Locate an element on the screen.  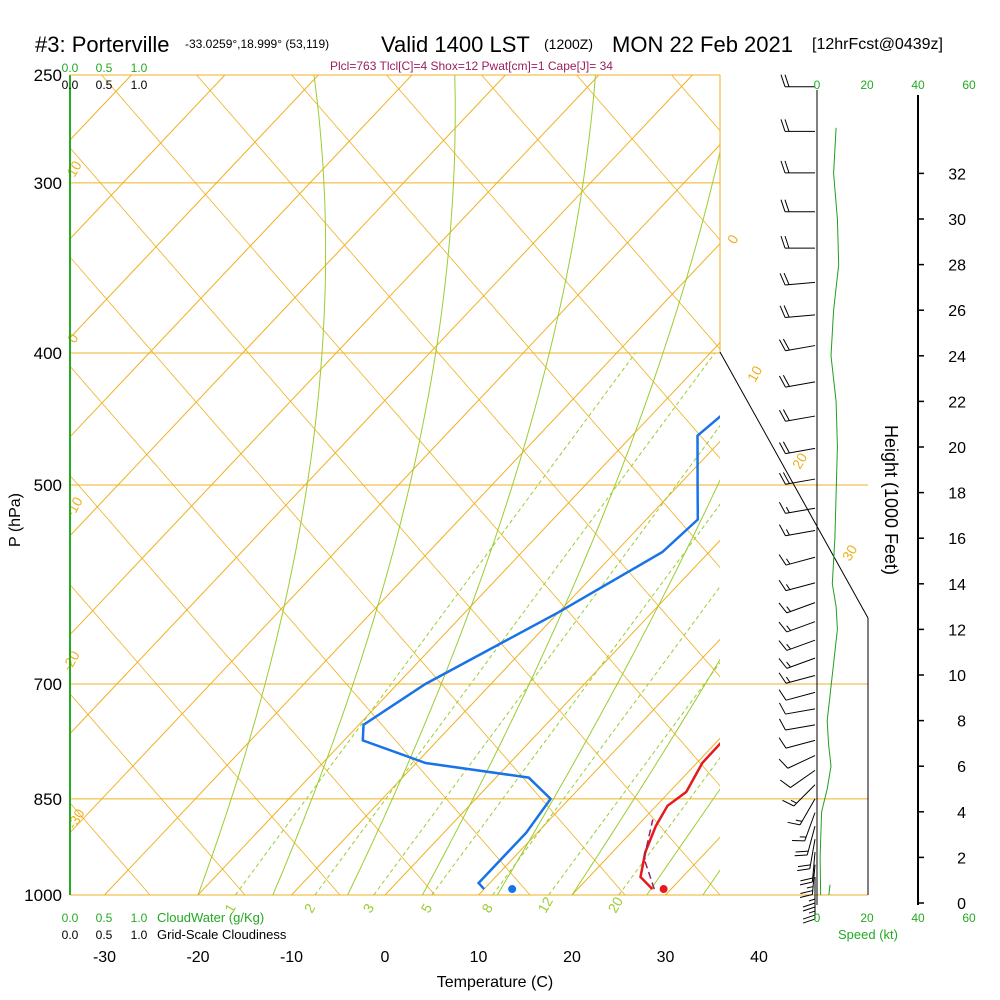
p-tick-label: 700 is located at coordinates (48, 684).